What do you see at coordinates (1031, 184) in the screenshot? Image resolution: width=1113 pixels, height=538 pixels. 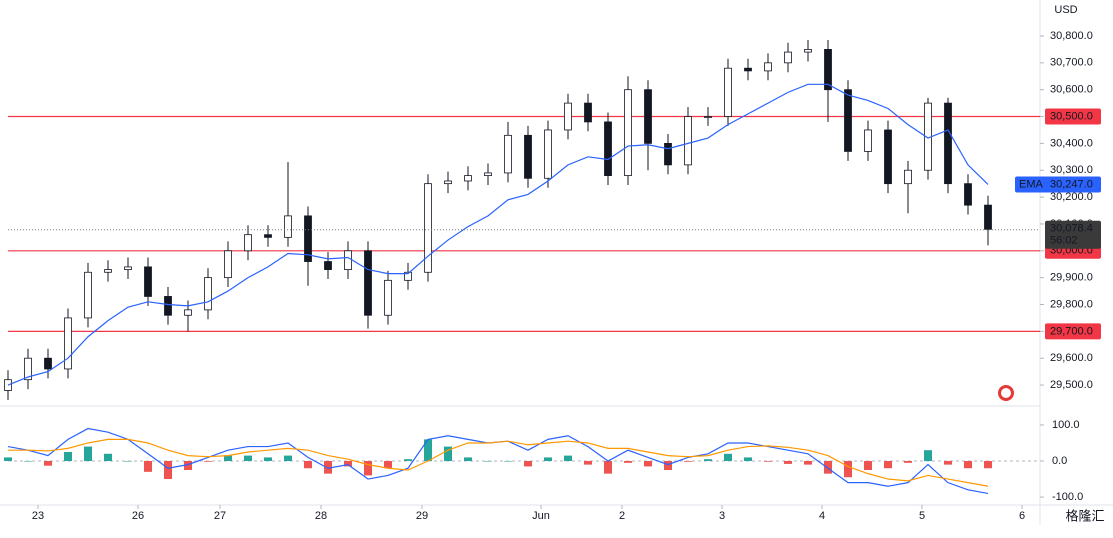 I see `ema-tag-name: EMA` at bounding box center [1031, 184].